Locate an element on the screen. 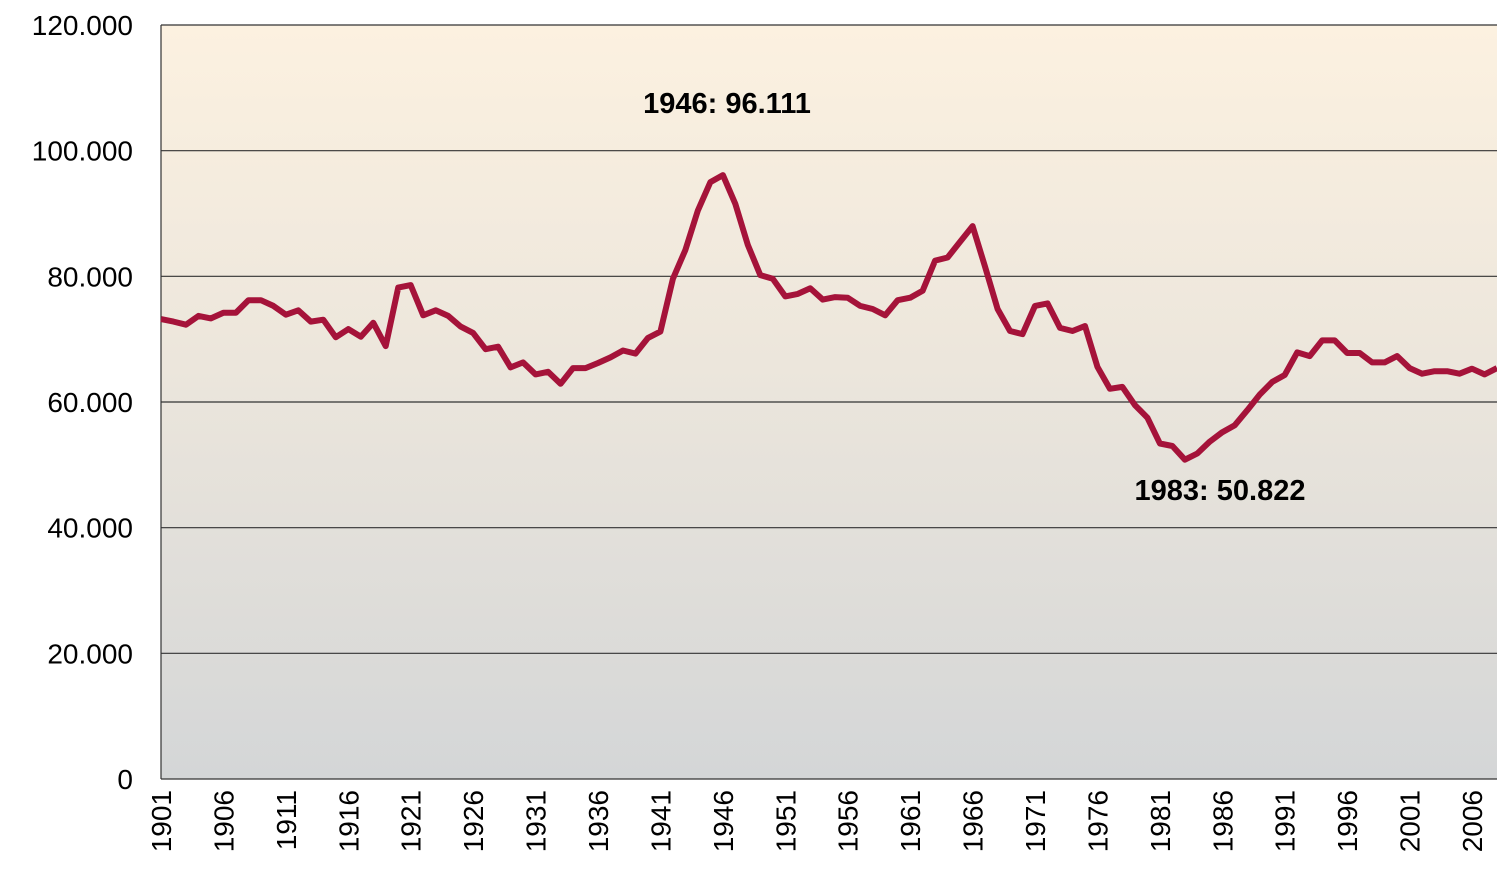 The image size is (1497, 881). x-tick-label: 1971 is located at coordinates (1035, 821).